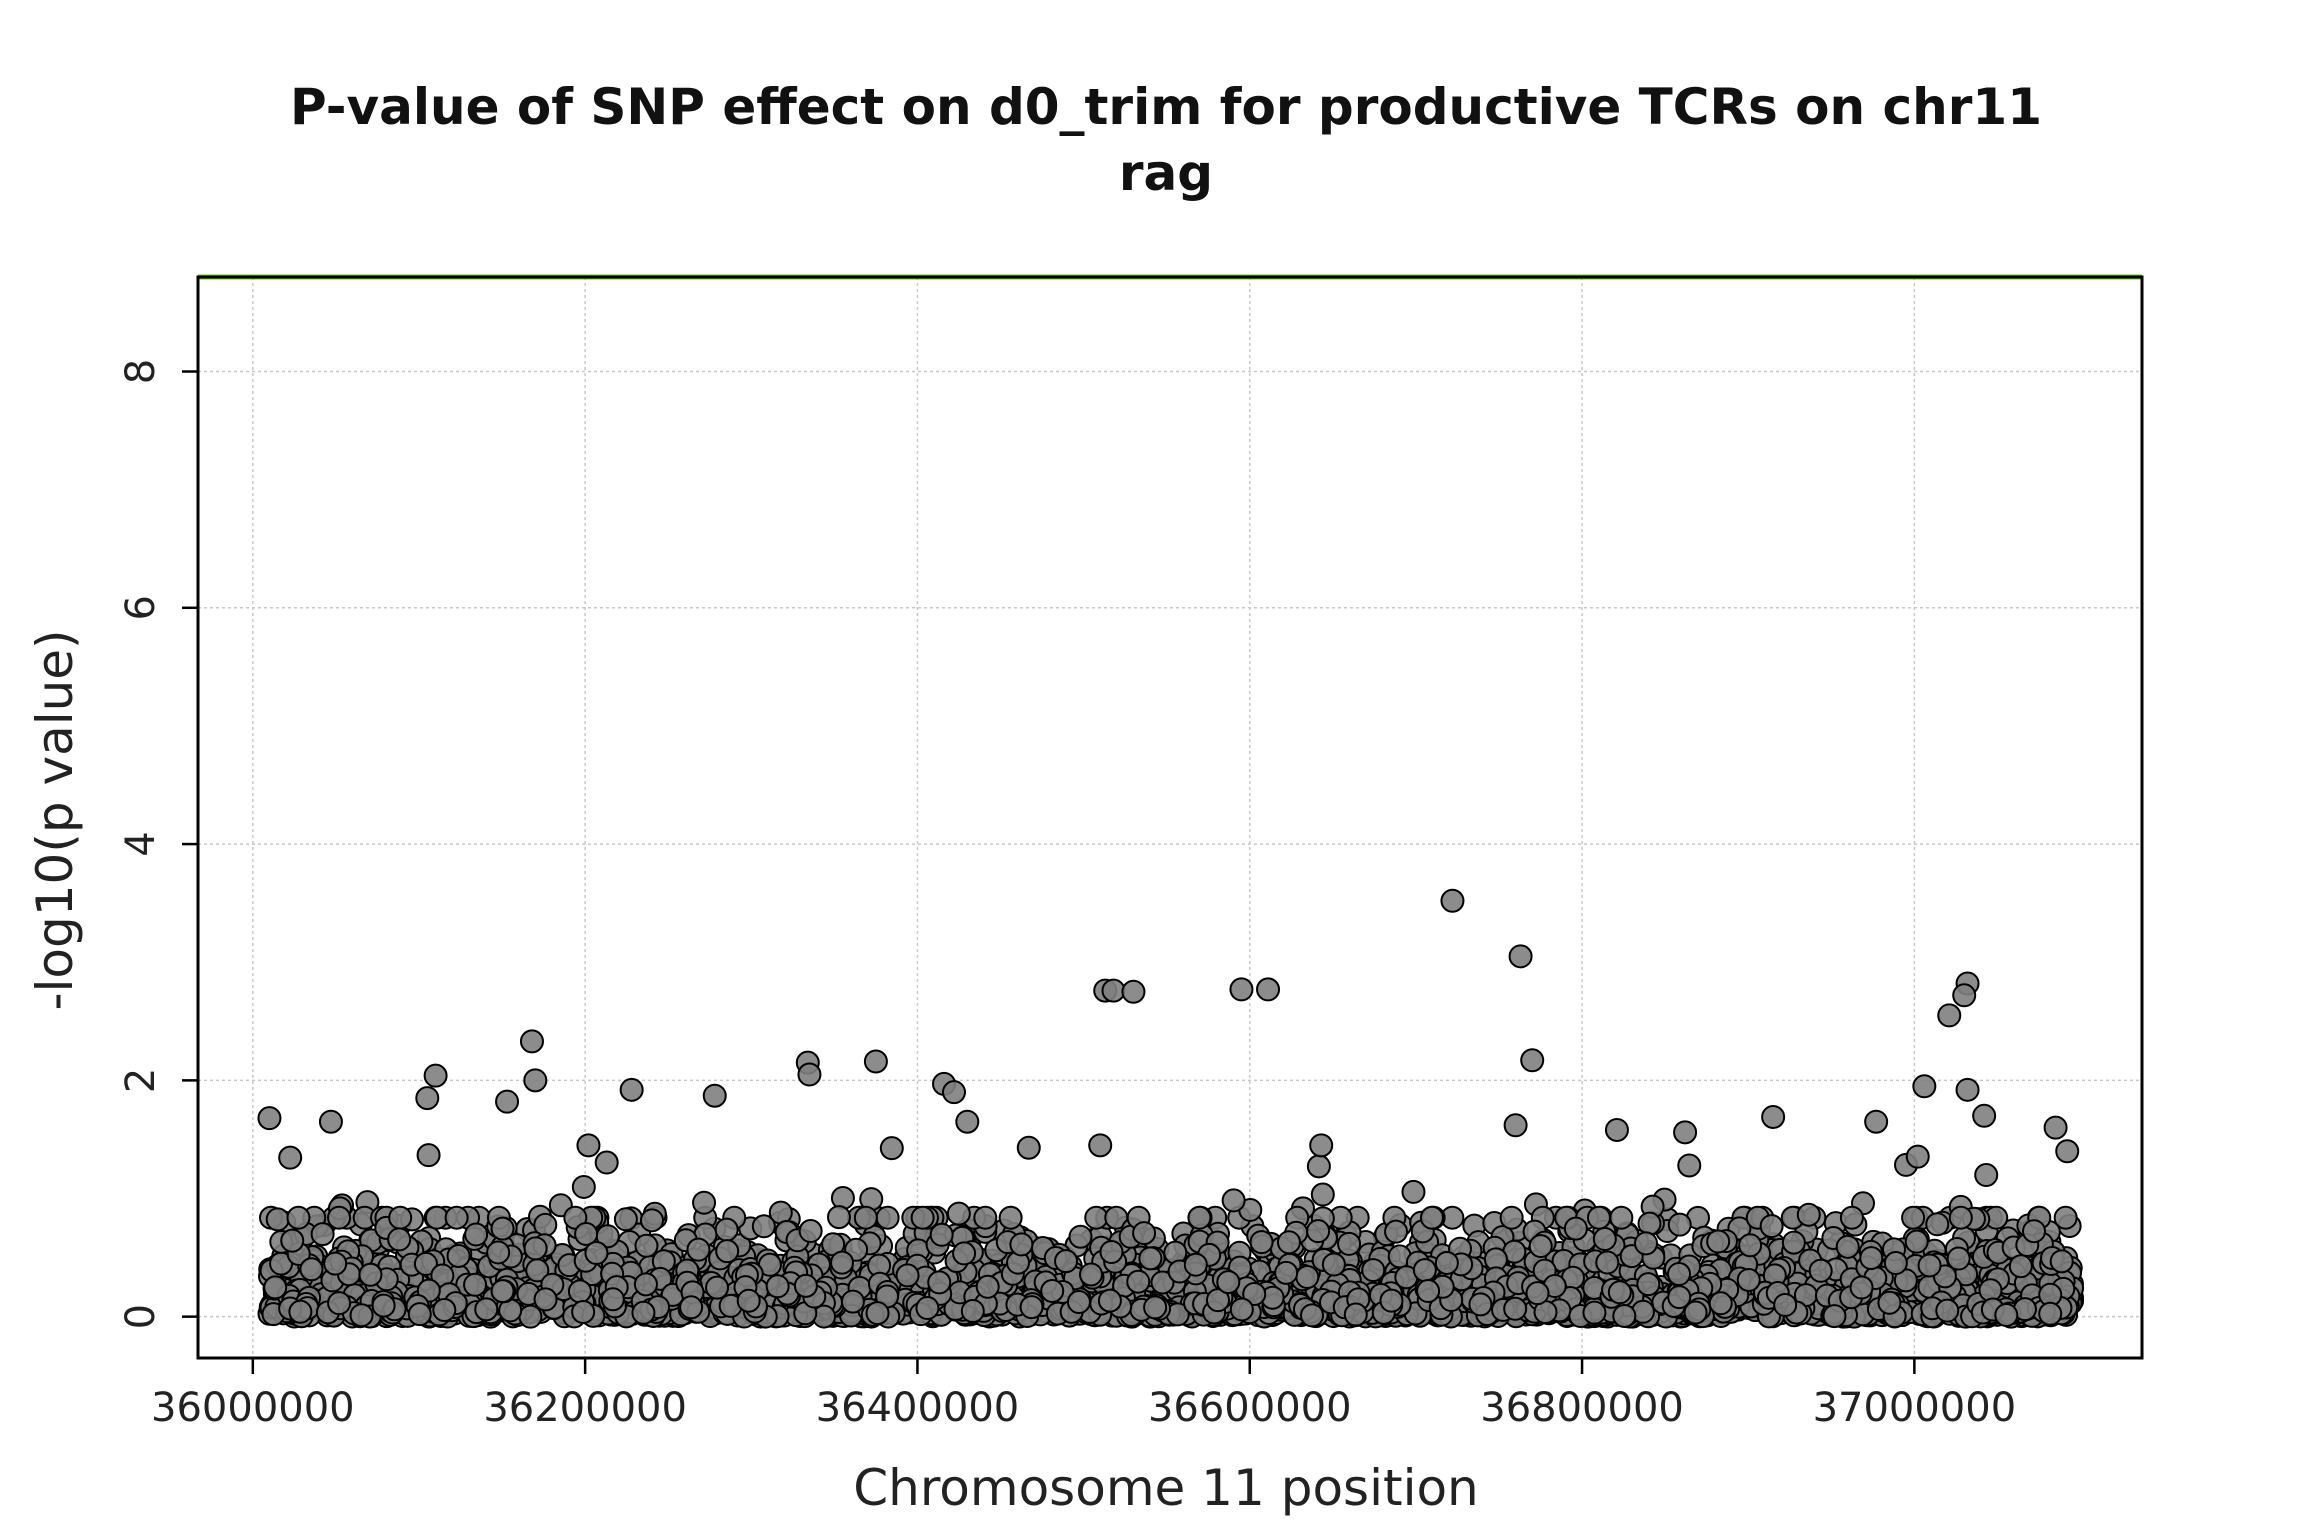  I want to click on x-tick-label: 37000000, so click(1915, 1408).